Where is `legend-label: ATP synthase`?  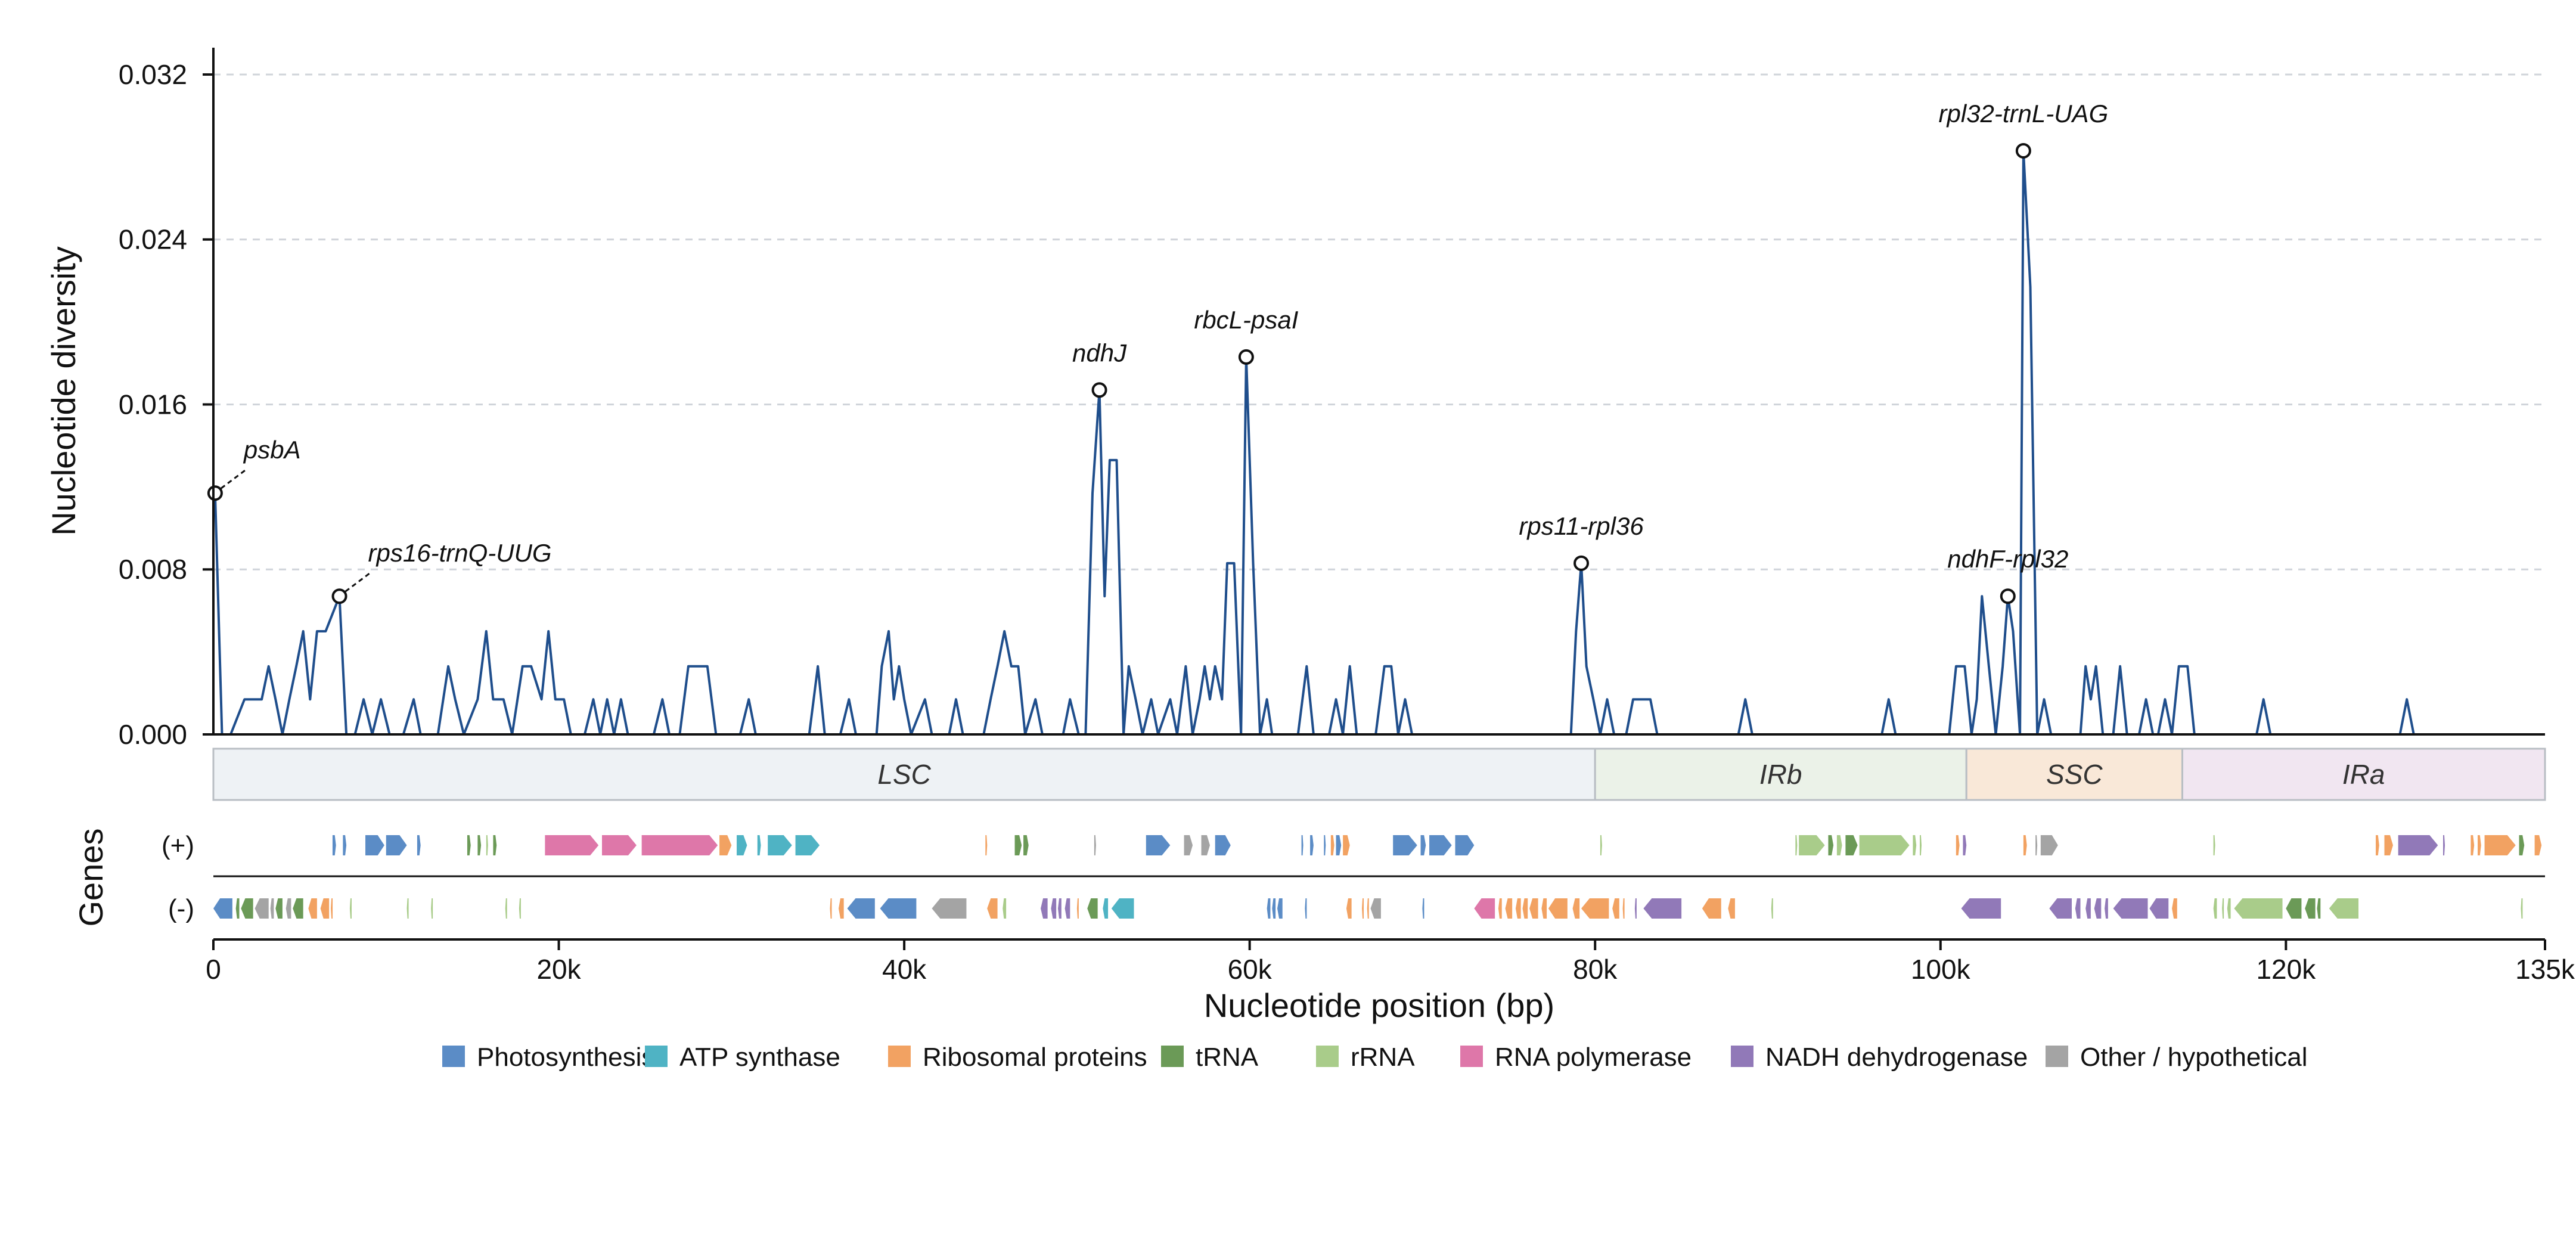
legend-label: ATP synthase is located at coordinates (759, 1057).